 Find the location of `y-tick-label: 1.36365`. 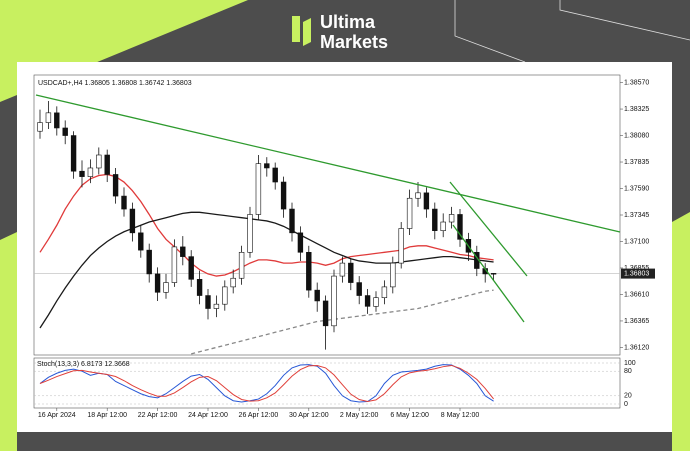

y-tick-label: 1.36365 is located at coordinates (636, 321).